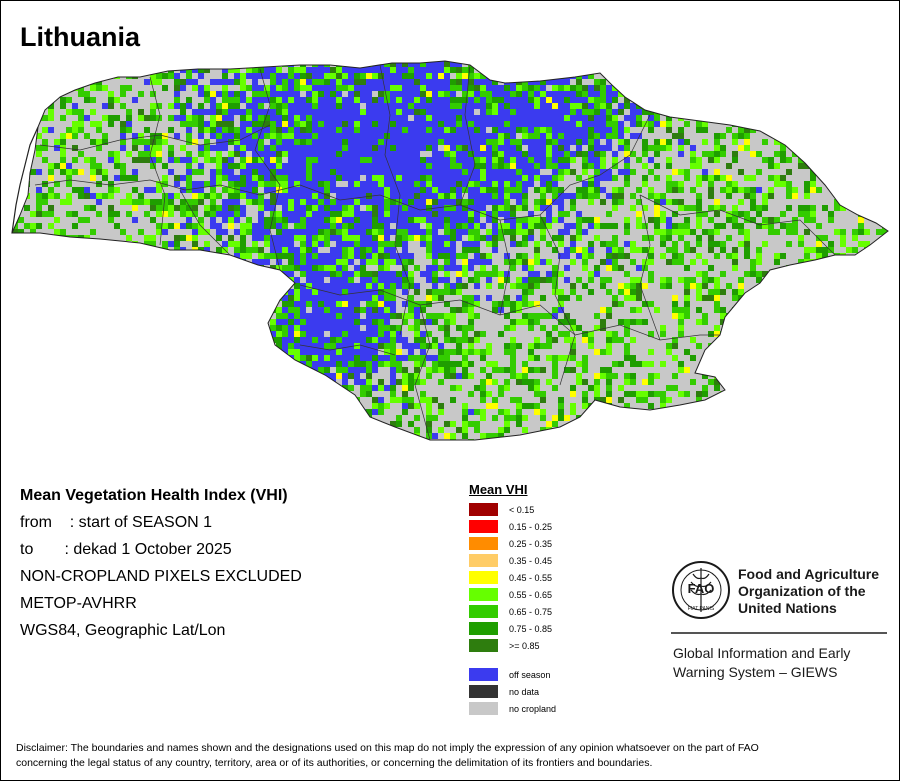  Describe the element at coordinates (531, 628) in the screenshot. I see `legend-class-label: 0.75 - 0.85` at that location.